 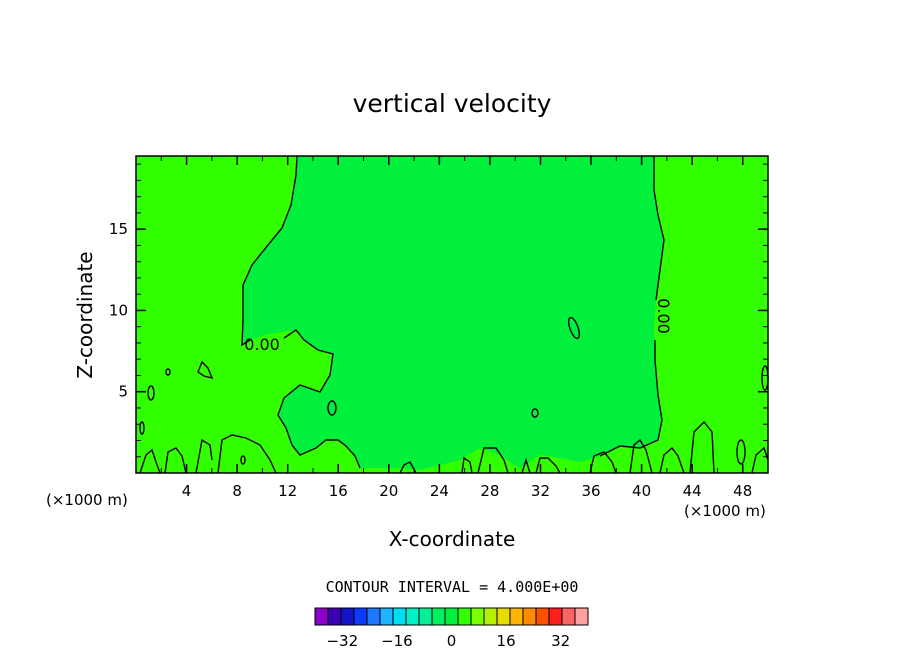 What do you see at coordinates (287, 491) in the screenshot?
I see `x-tick-label: 12` at bounding box center [287, 491].